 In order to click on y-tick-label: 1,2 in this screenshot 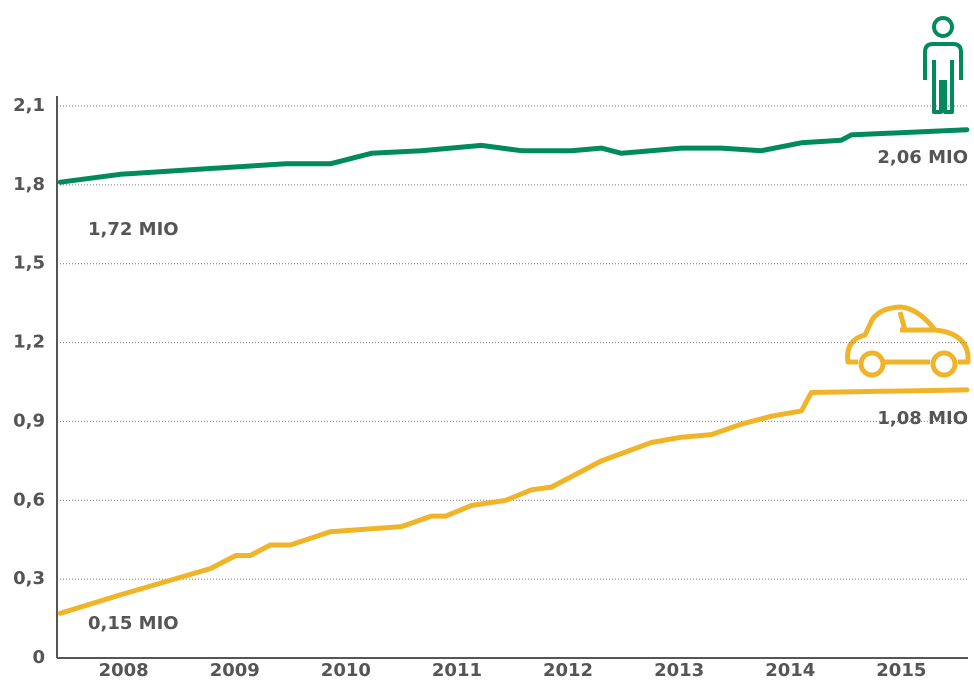, I will do `click(29, 342)`.